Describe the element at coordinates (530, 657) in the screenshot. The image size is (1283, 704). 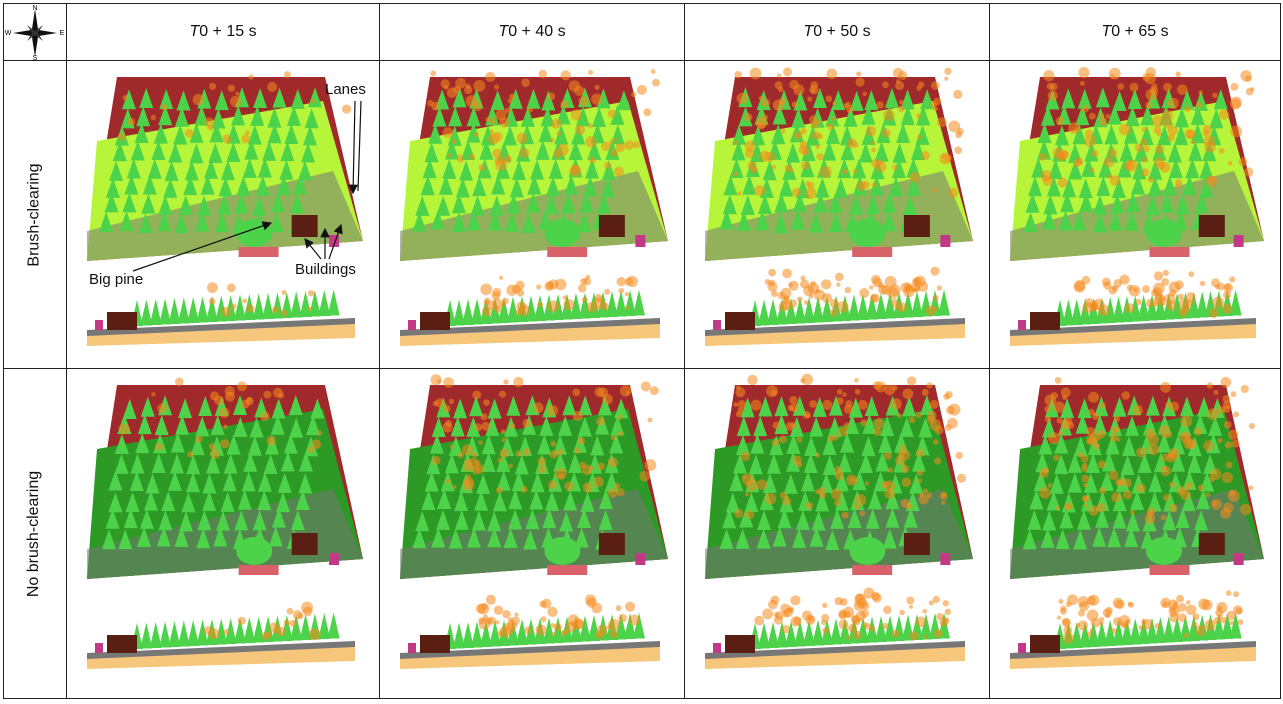
I see `side-soil` at that location.